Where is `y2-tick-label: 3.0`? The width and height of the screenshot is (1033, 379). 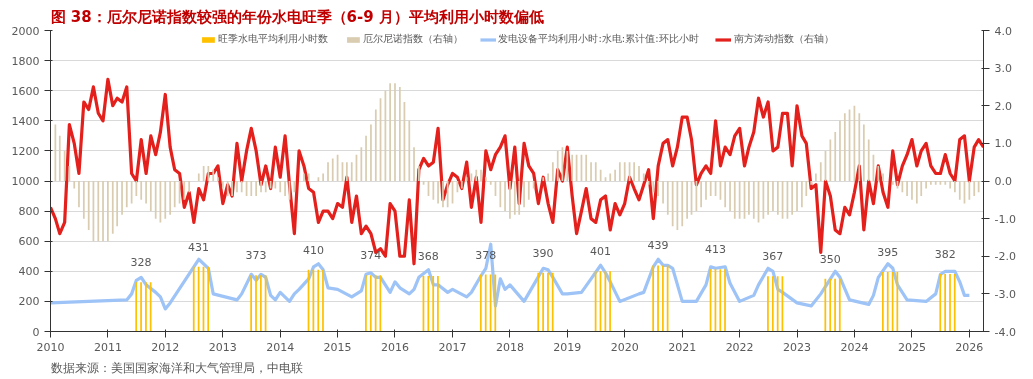
y2-tick-label: 3.0 is located at coordinates (1003, 69).